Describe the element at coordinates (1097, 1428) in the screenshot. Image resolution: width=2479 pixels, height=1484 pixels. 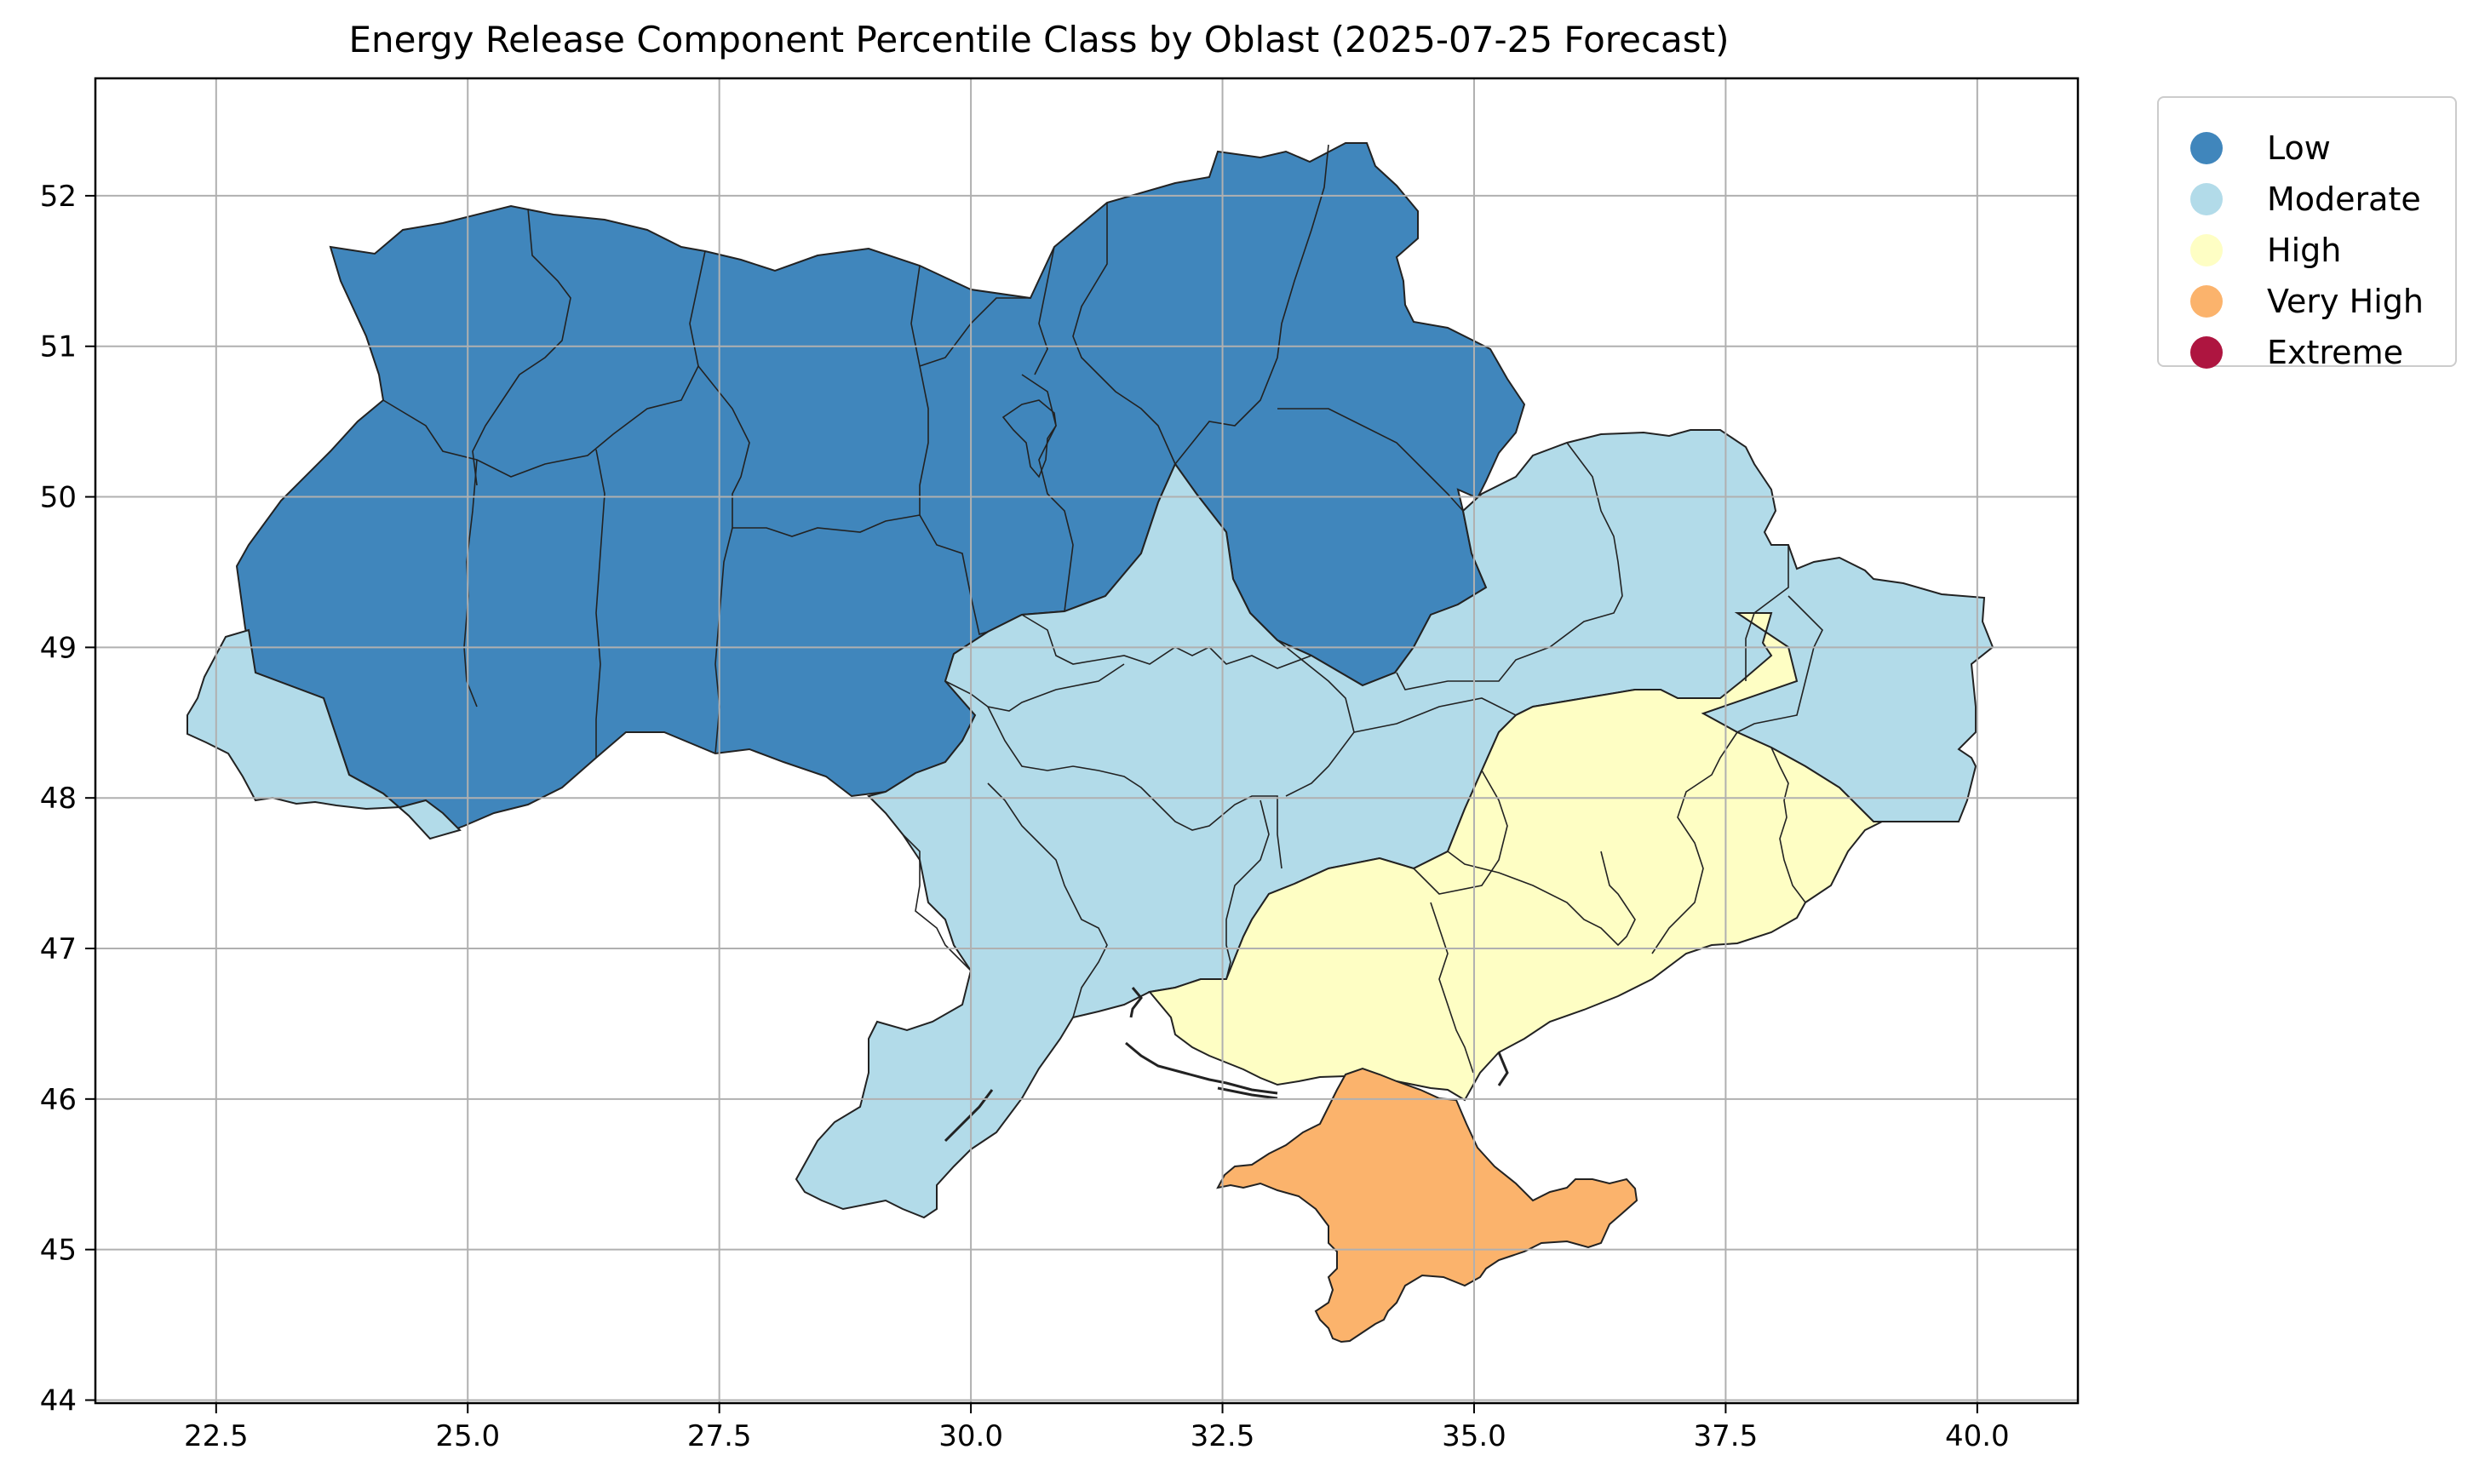
I see `x-axis: 22.5 25.0 27.5 30.0 32.5 35.0 37.5 40.0` at that location.